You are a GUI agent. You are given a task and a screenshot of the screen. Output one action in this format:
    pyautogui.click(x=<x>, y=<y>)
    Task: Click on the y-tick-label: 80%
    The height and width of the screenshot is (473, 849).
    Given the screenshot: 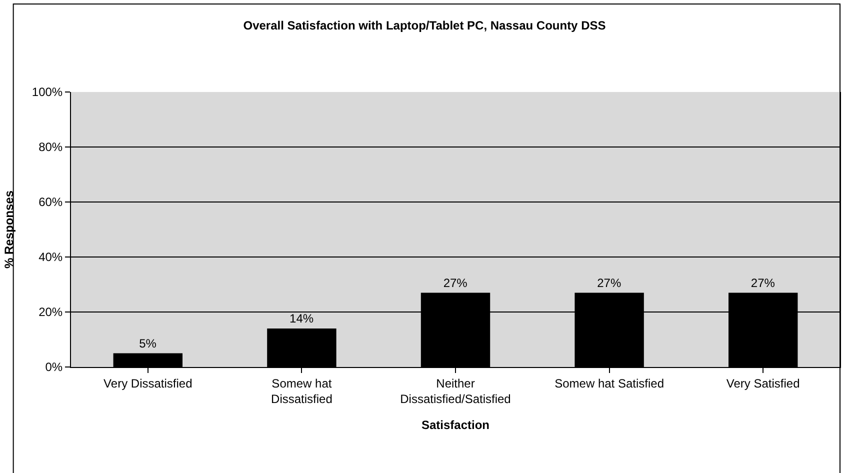 What is the action you would take?
    pyautogui.click(x=50, y=147)
    